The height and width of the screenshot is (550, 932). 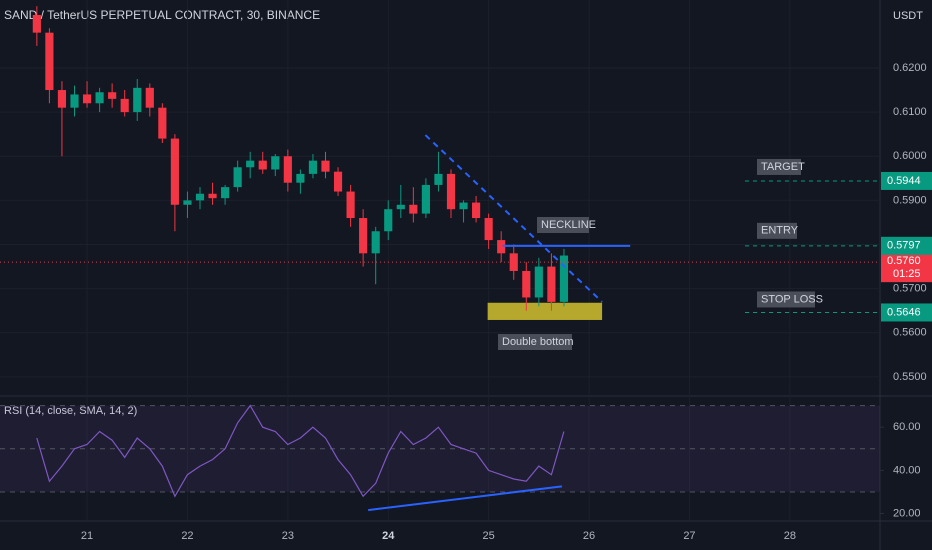 I want to click on zone, so click(x=545, y=311).